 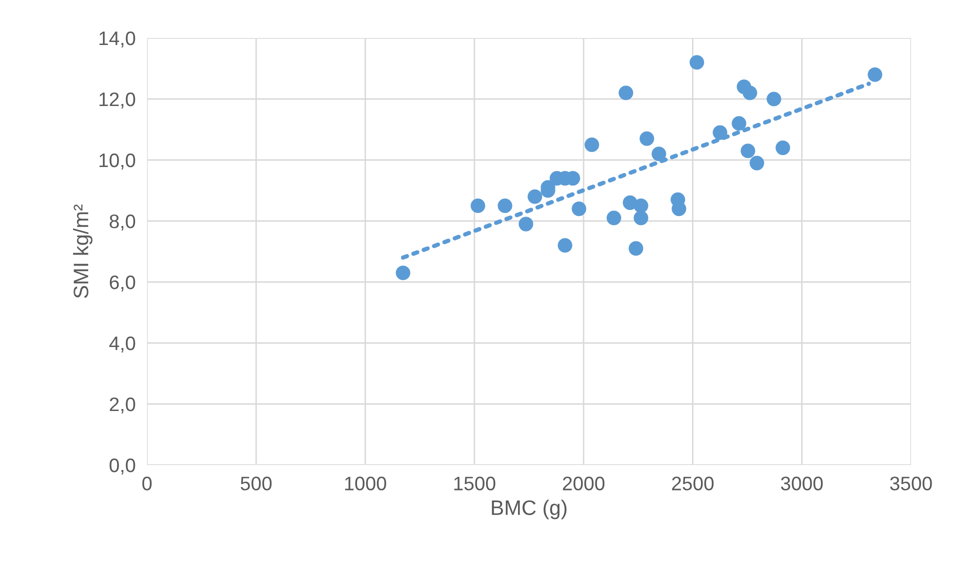 What do you see at coordinates (475, 483) in the screenshot?
I see `x-tick-label: 1500` at bounding box center [475, 483].